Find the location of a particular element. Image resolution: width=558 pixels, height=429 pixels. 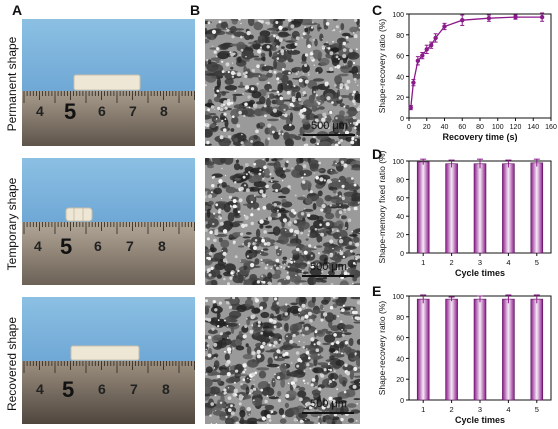

x-axis-label: Cycle times is located at coordinates (480, 420).